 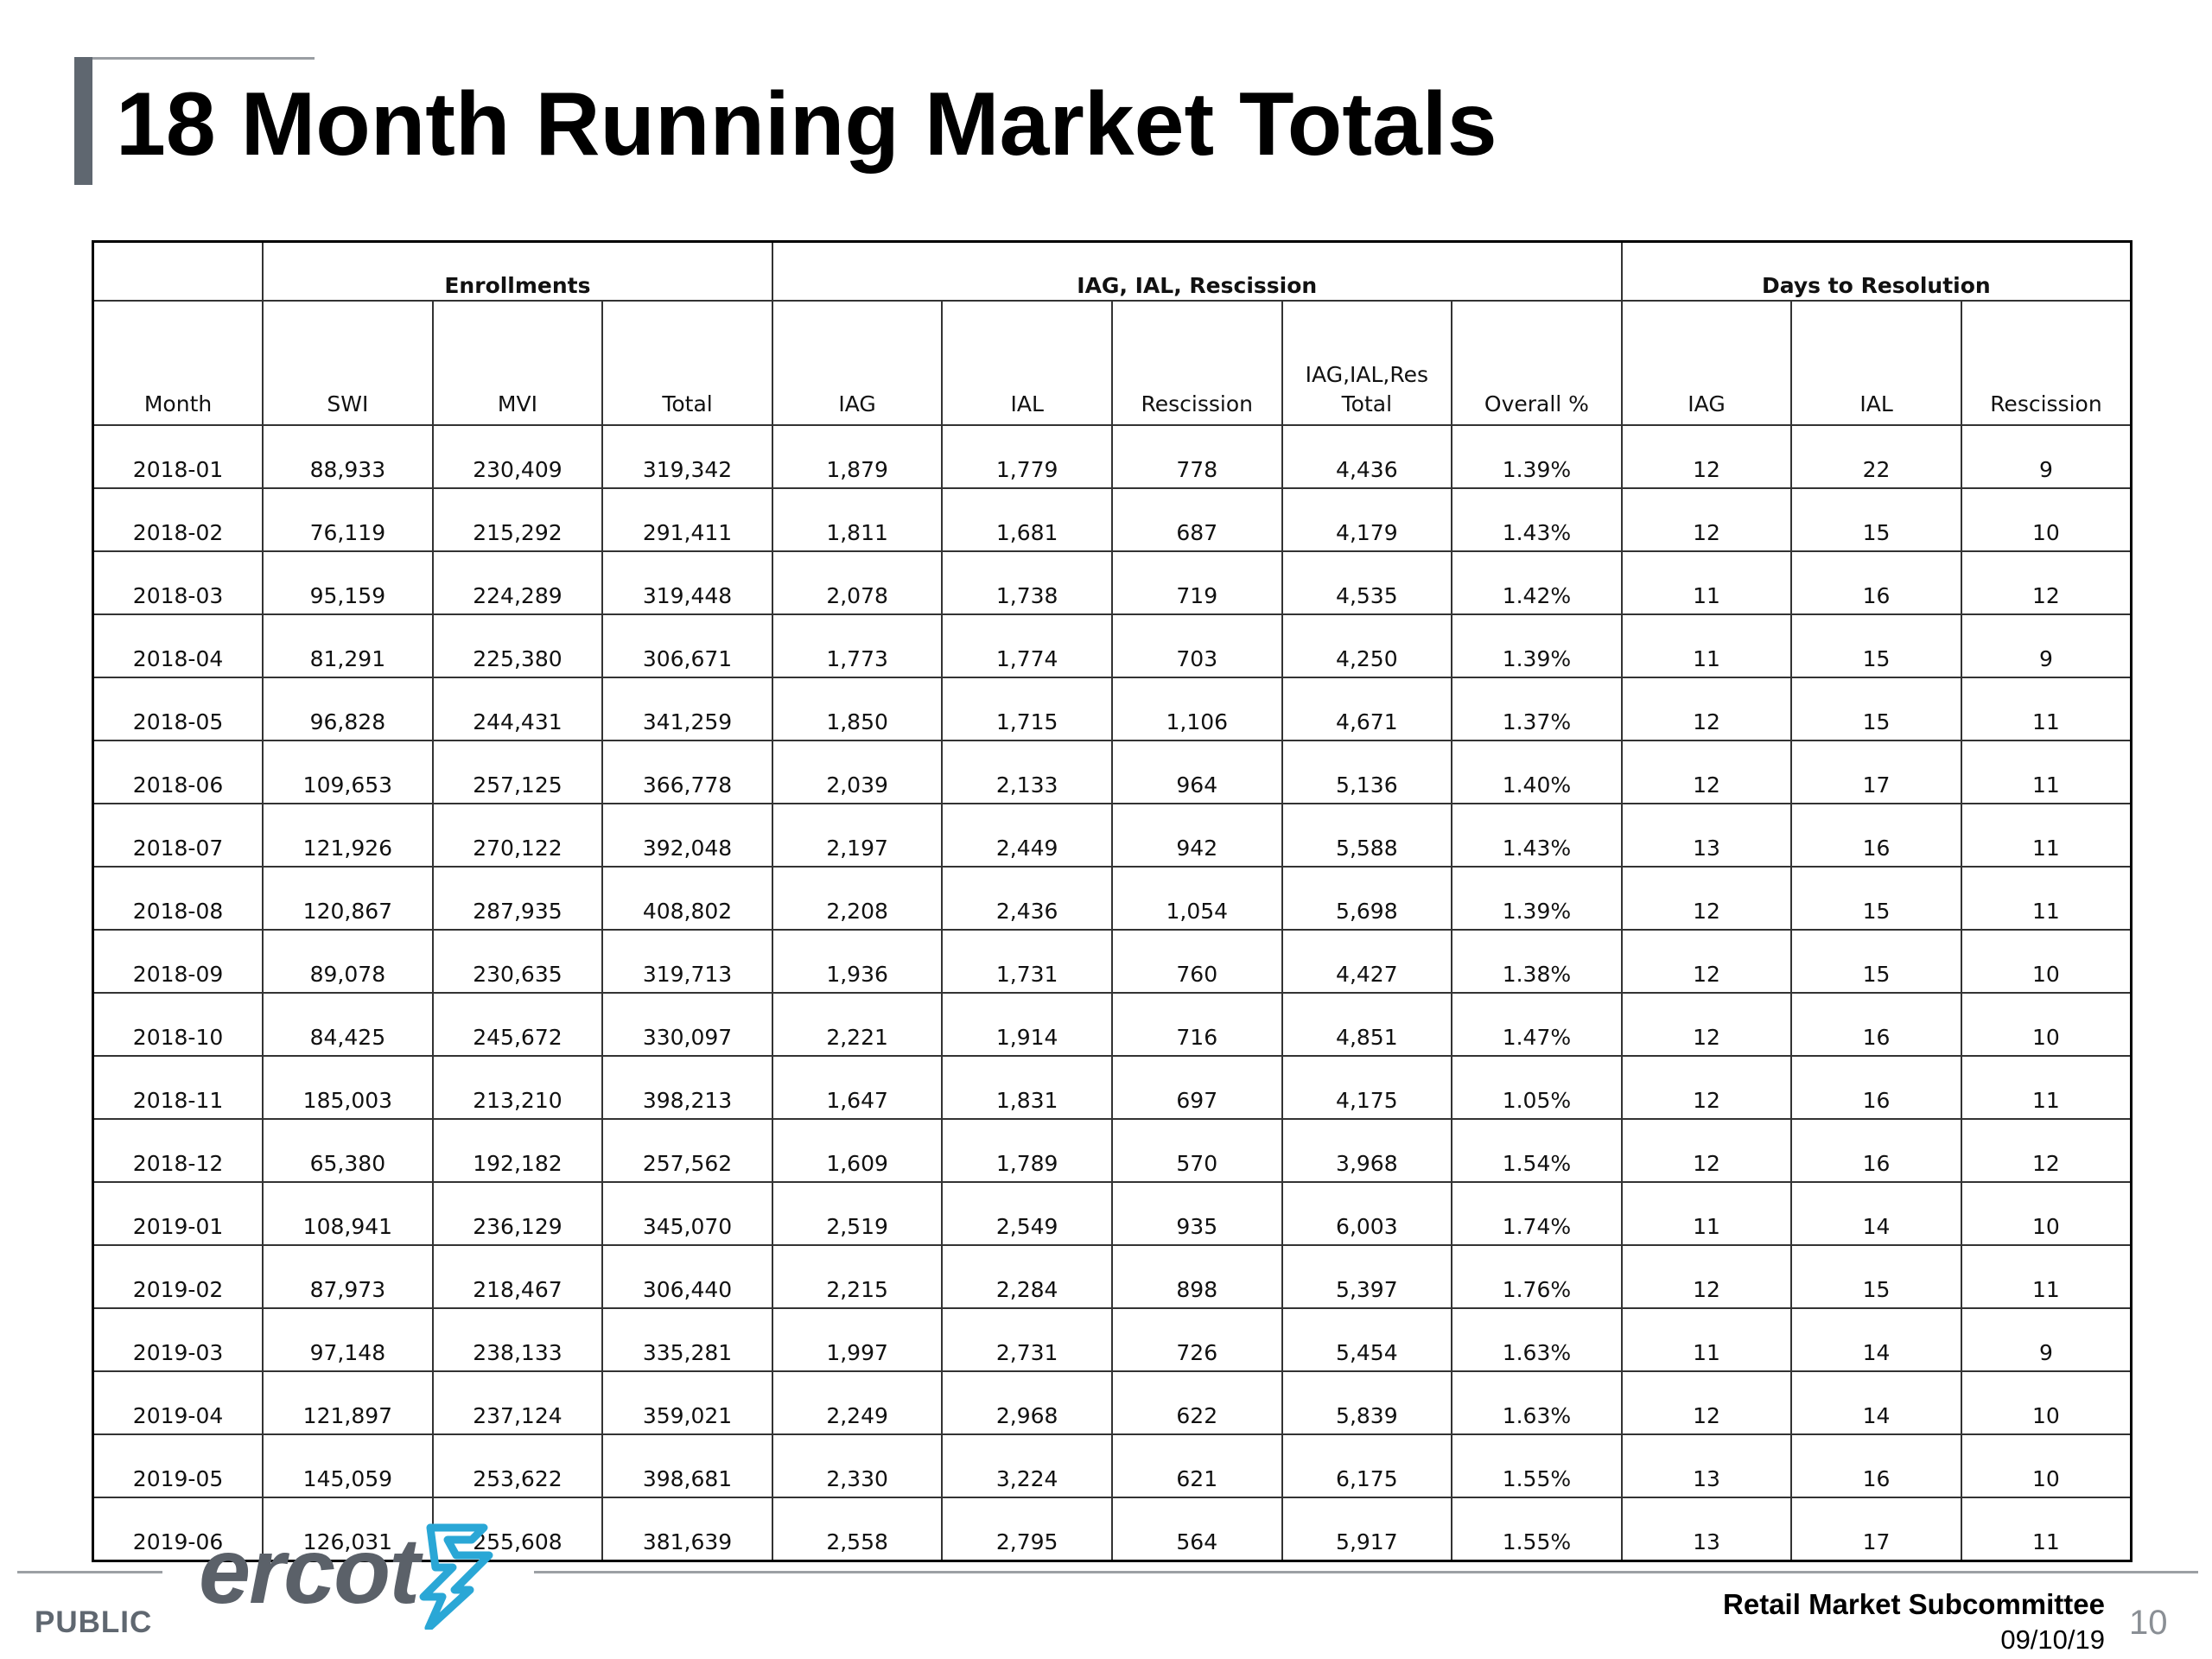 What do you see at coordinates (348, 961) in the screenshot?
I see `table-cell: 89,078` at bounding box center [348, 961].